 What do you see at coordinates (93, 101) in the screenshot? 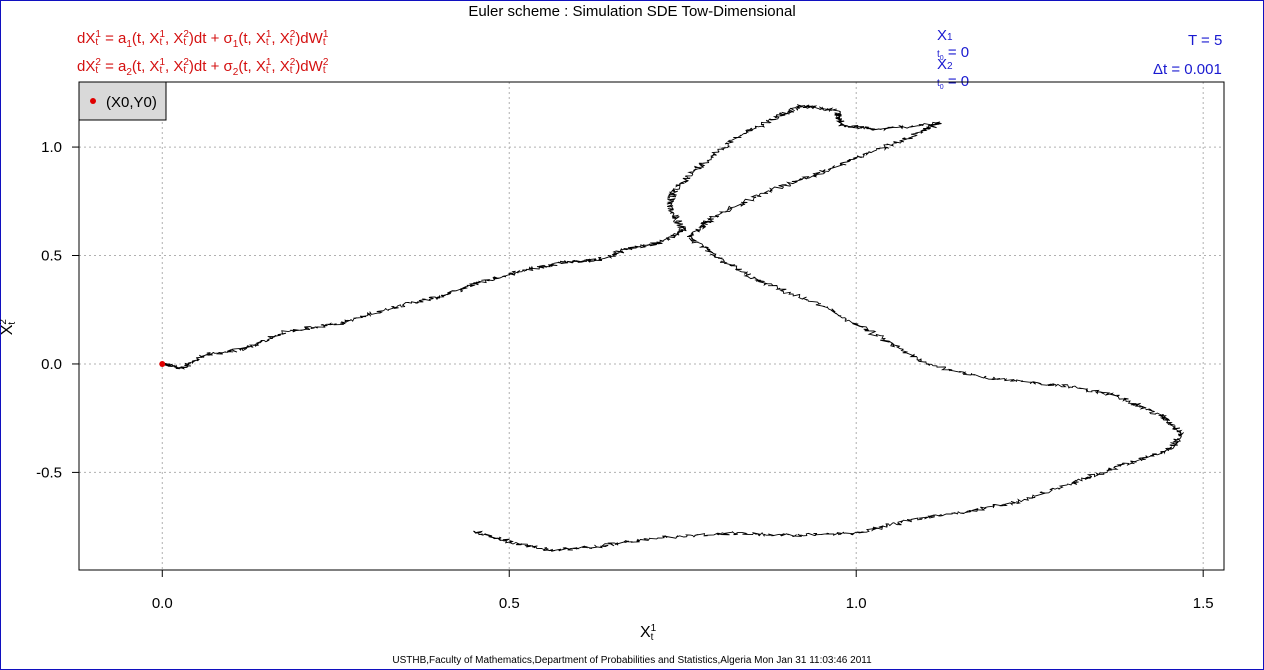
I see `legend-marker` at bounding box center [93, 101].